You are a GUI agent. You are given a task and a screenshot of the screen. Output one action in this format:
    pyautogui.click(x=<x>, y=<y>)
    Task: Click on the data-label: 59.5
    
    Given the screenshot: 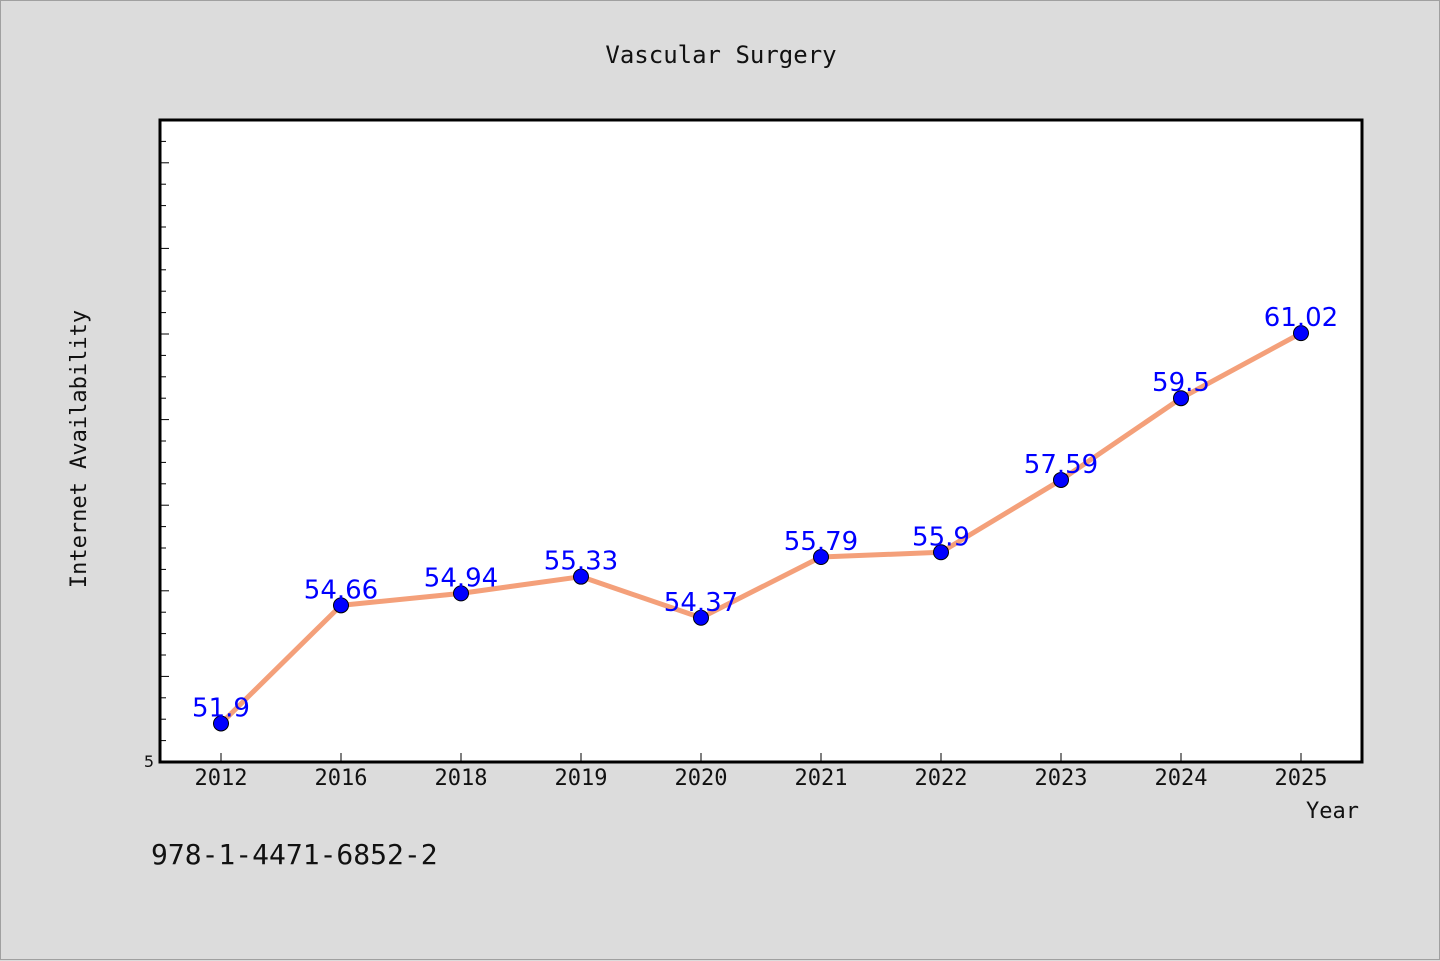 What is the action you would take?
    pyautogui.click(x=1181, y=383)
    